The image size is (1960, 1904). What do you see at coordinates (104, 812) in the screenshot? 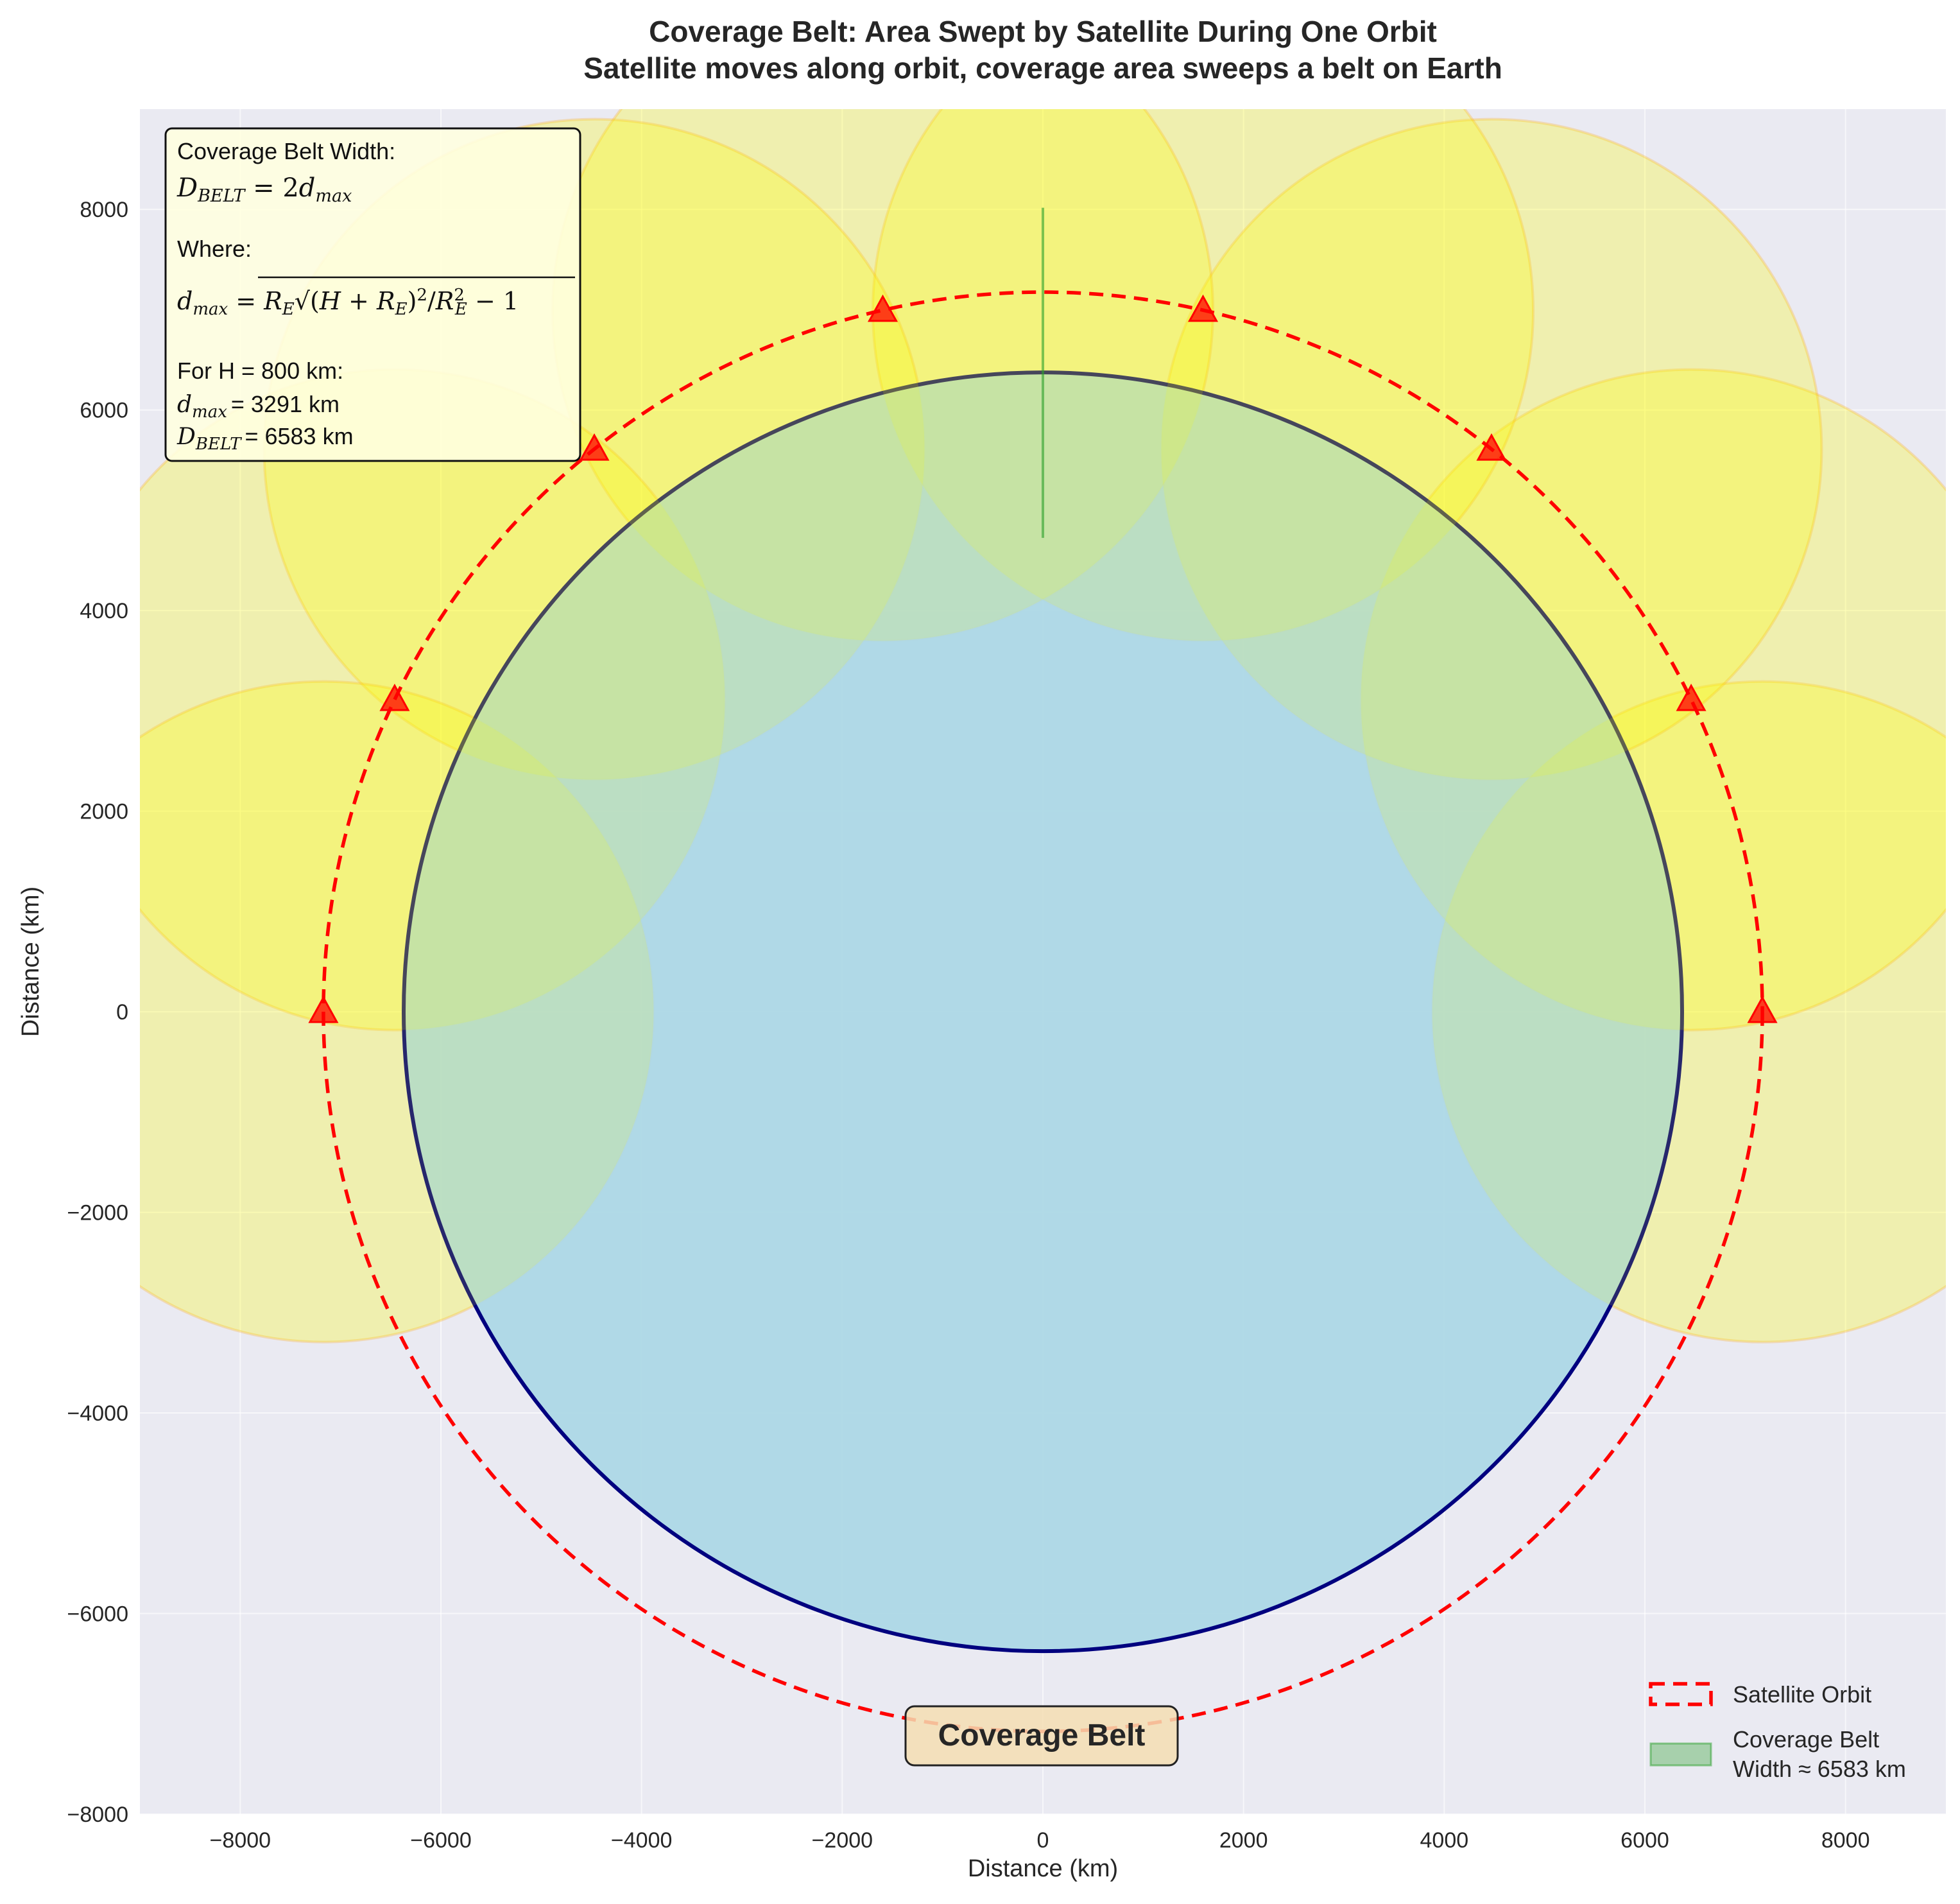
I see `y-tick-label: 2000` at bounding box center [104, 812].